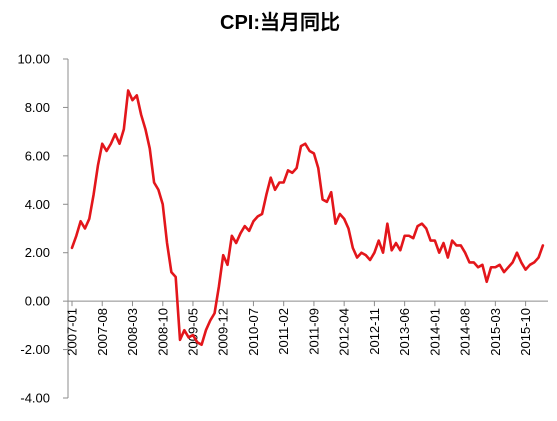 This screenshot has height=421, width=557. I want to click on y-axis: 10.00 8.00 6.00 4.00 2.00 0.00 -2.00 -4.00, so click(43, 229).